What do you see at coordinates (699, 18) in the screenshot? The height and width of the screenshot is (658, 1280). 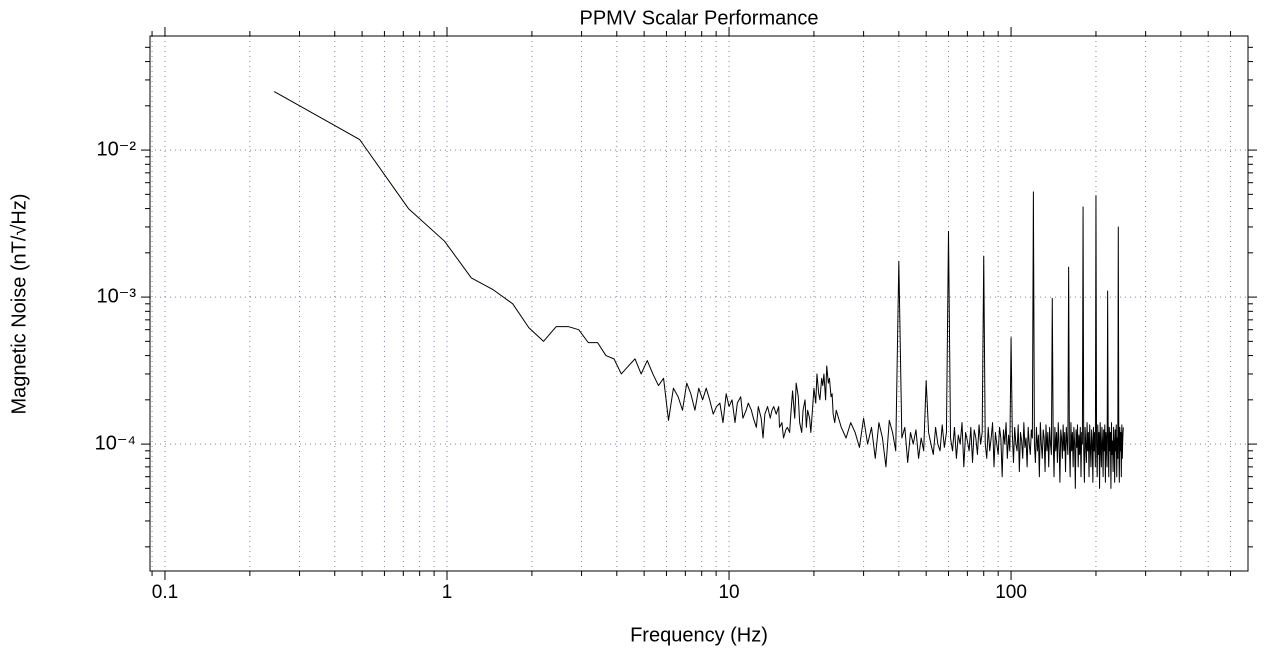 I see `chart-title: PPMV Scalar Performance` at bounding box center [699, 18].